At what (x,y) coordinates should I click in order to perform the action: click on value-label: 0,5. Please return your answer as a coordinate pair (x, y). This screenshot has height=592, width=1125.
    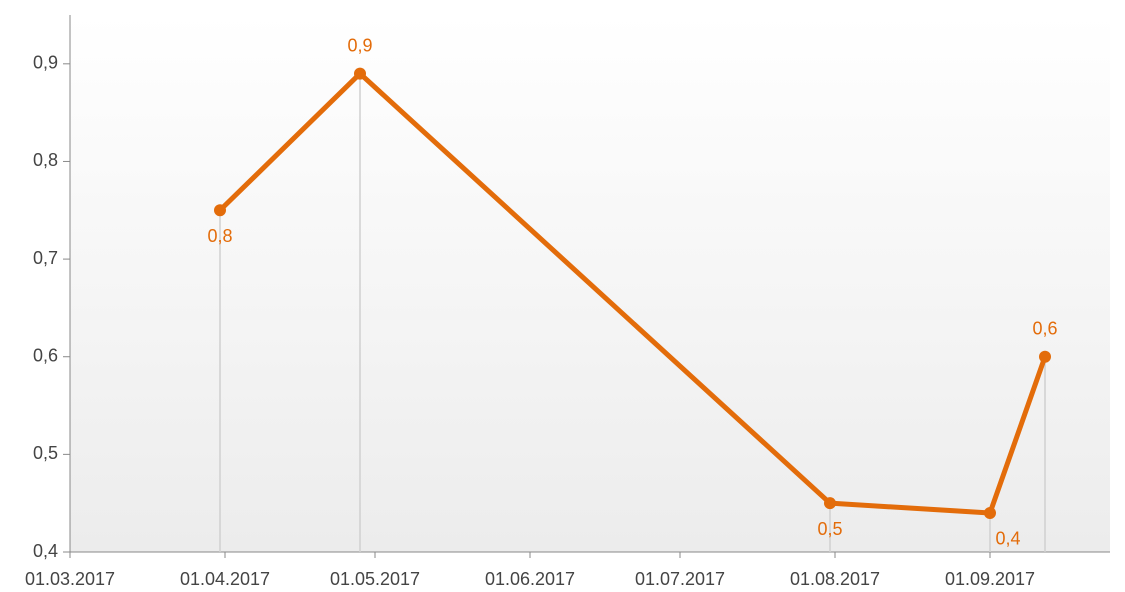
    Looking at the image, I should click on (829, 529).